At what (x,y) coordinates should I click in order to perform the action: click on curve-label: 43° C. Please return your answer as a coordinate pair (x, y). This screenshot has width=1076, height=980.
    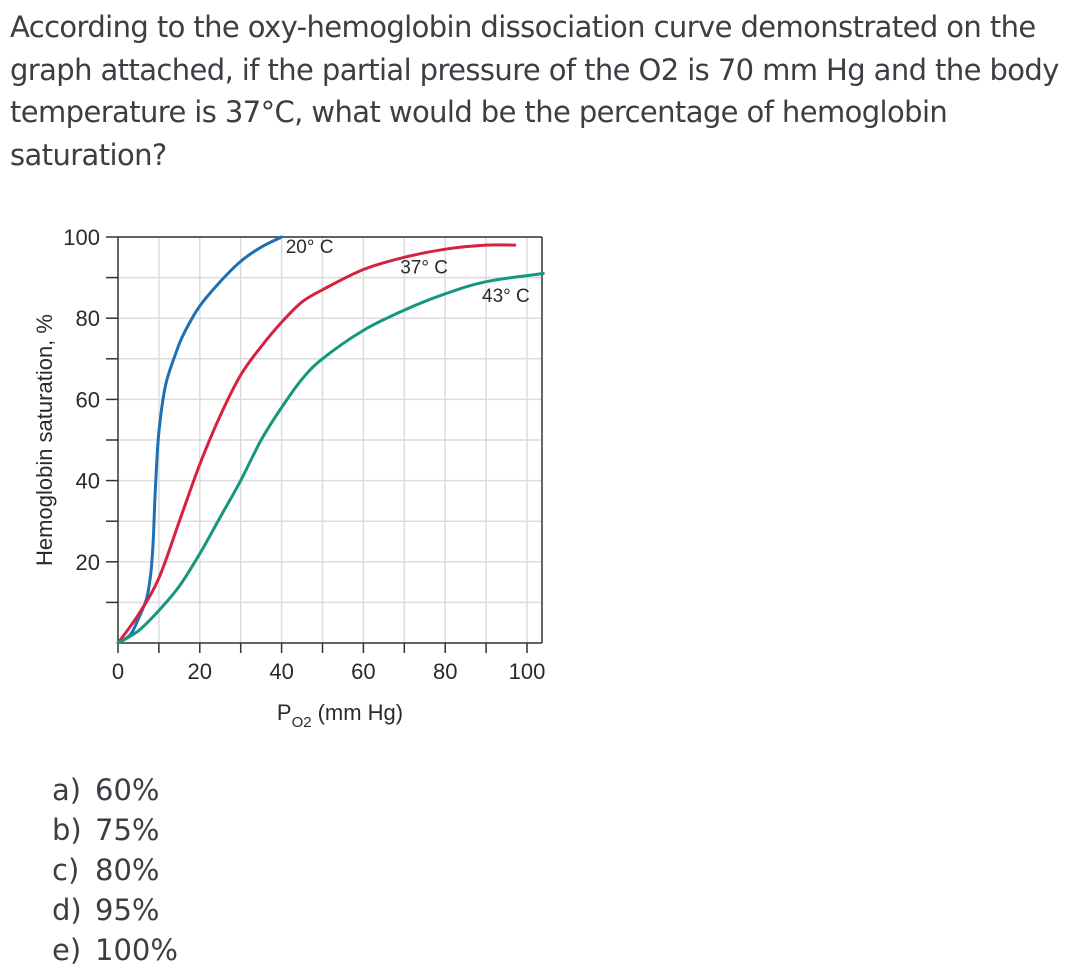
    Looking at the image, I should click on (506, 296).